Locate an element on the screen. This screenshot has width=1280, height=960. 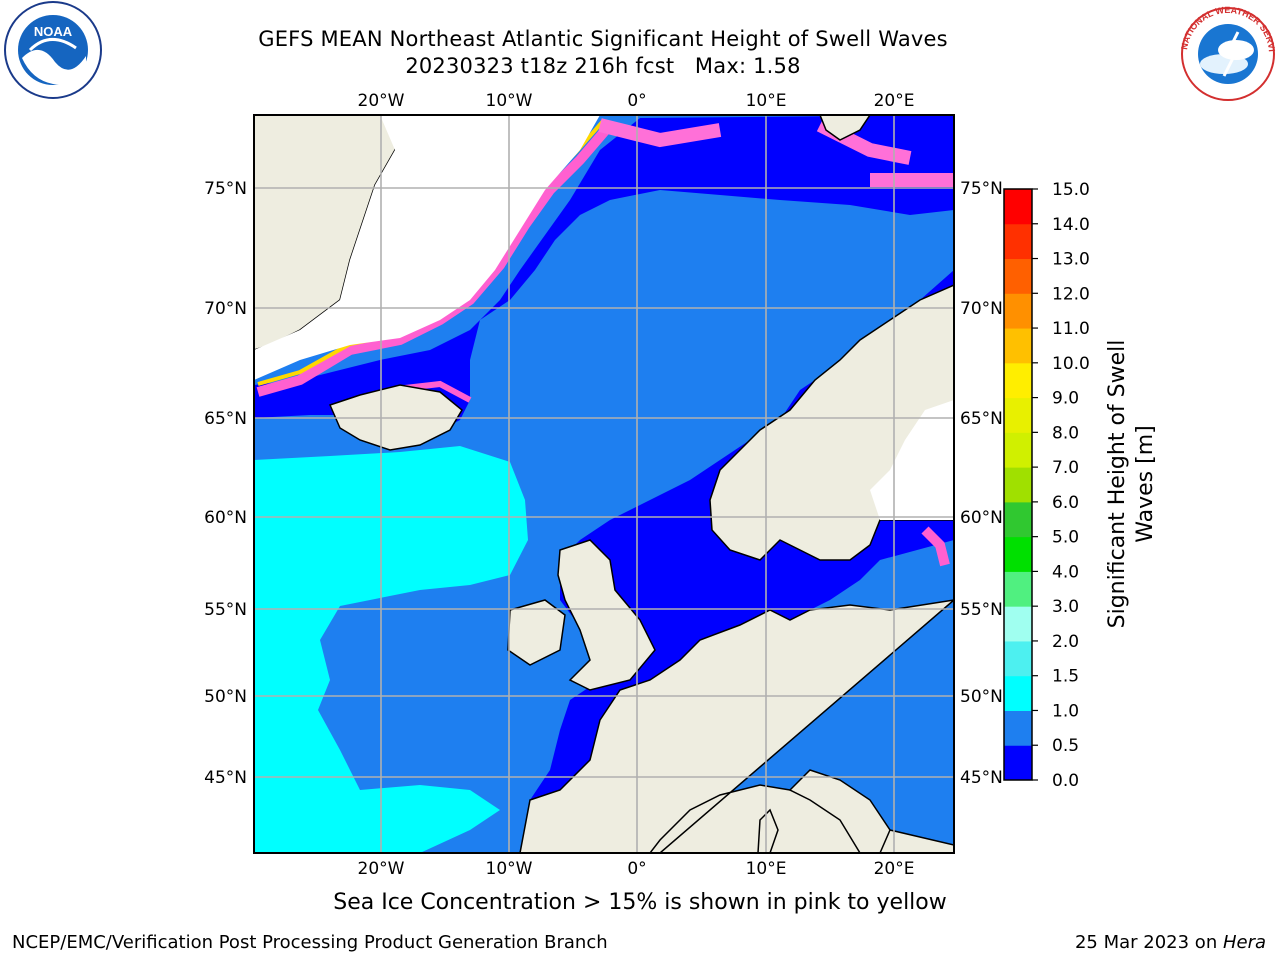
colorbar-tick-label: 5.0 is located at coordinates (1065, 538).